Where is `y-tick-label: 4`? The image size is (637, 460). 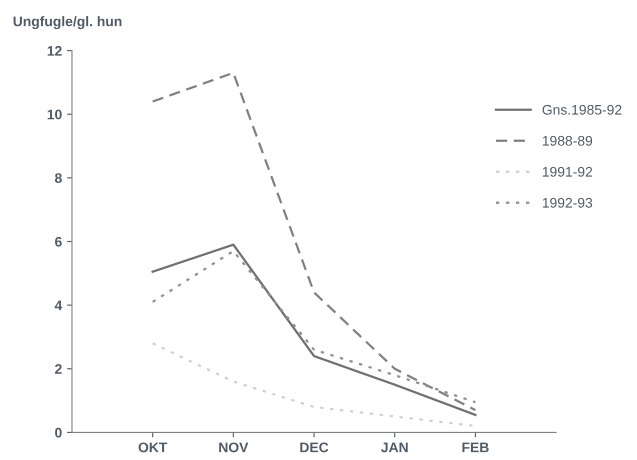 y-tick-label: 4 is located at coordinates (58, 305).